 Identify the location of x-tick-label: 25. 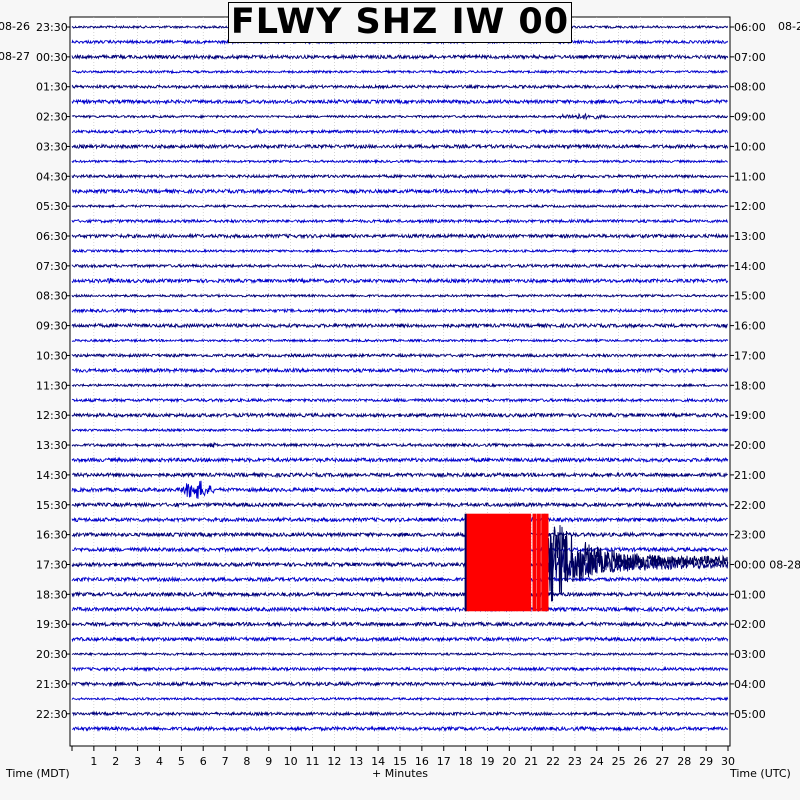
(619, 761).